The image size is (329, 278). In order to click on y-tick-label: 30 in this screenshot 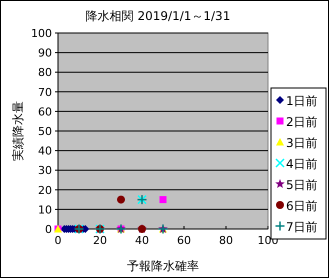, I will do `click(45, 171)`.